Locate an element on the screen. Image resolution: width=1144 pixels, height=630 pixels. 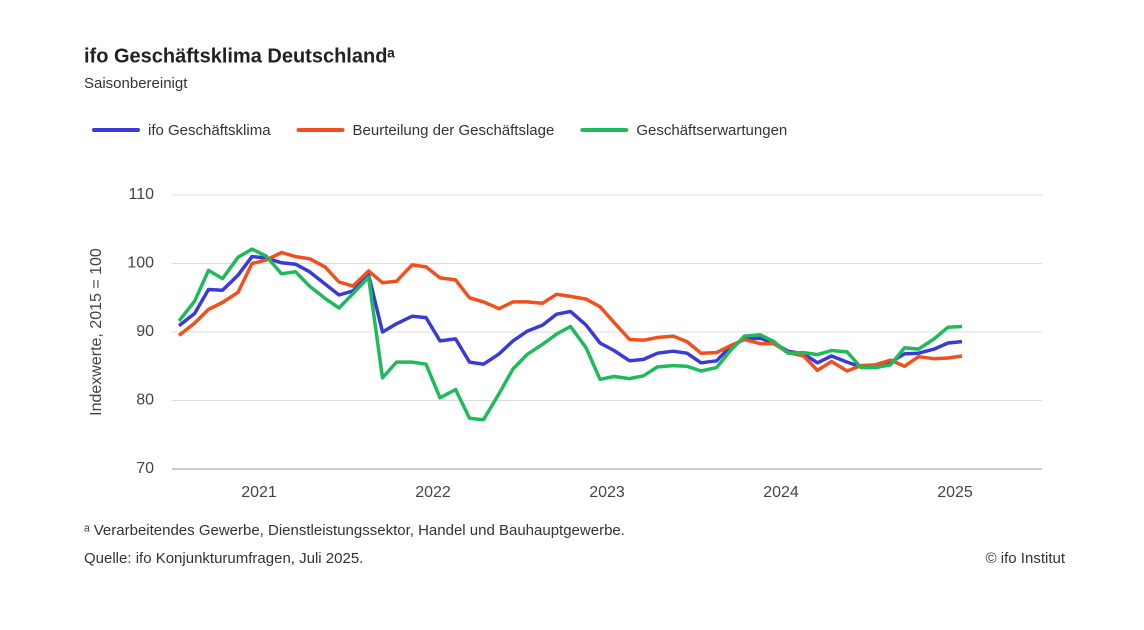
chart-subtitle: Saisonbereinigt is located at coordinates (136, 83).